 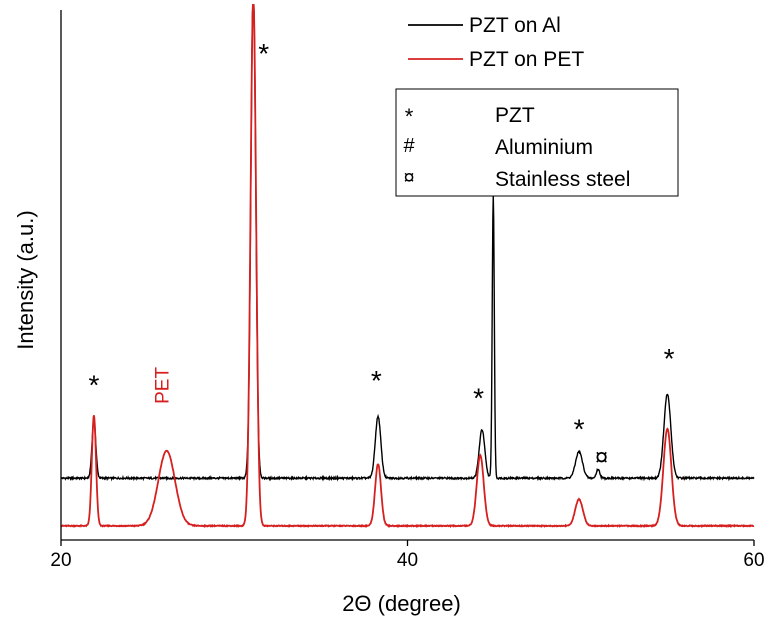 I want to click on legend-series-label: PZT on PET, so click(x=526, y=59).